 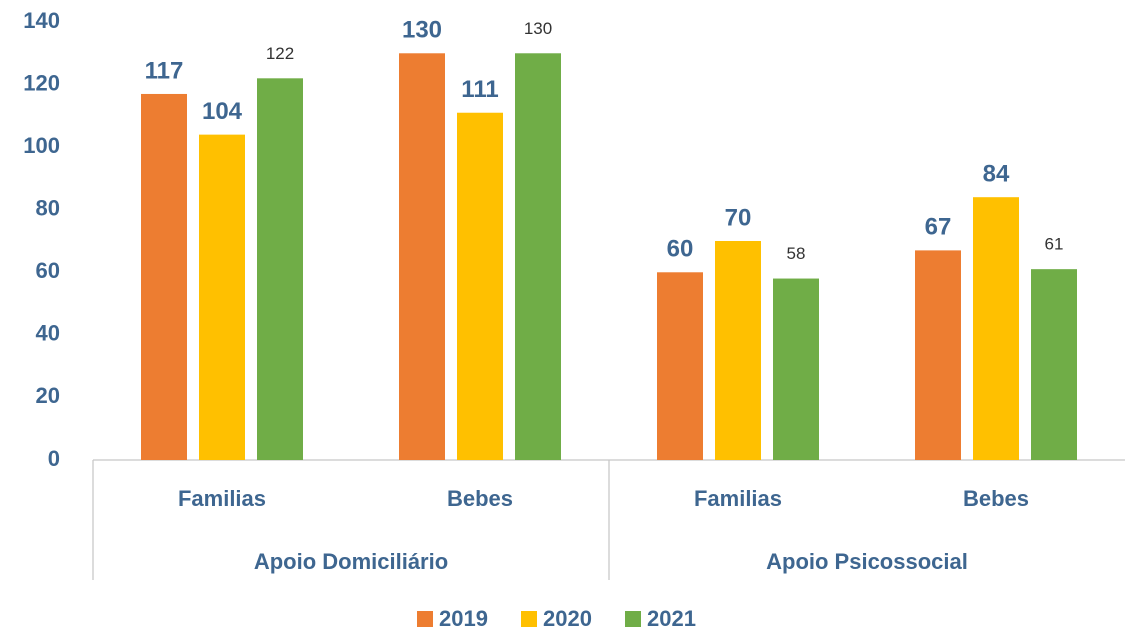 What do you see at coordinates (796, 253) in the screenshot?
I see `data-label: 58` at bounding box center [796, 253].